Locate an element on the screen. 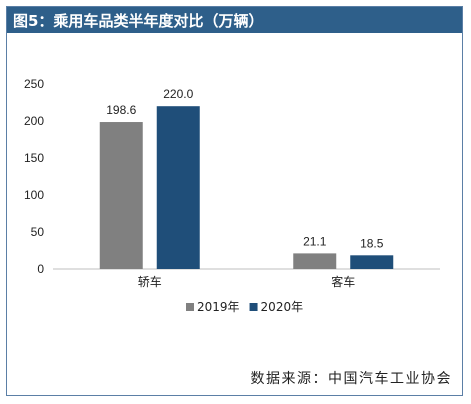 This screenshot has width=471, height=404. y-tick-label: 250 is located at coordinates (34, 84).